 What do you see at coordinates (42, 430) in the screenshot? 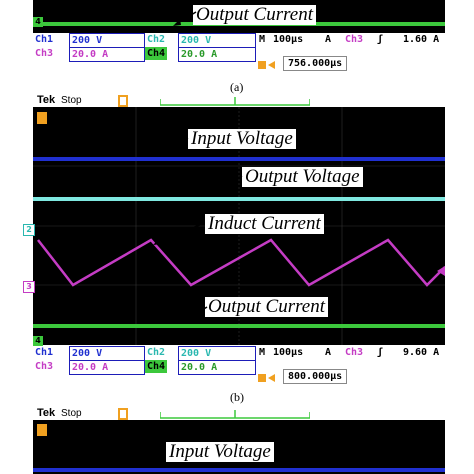
I see `ch1-marker-c` at bounding box center [42, 430].